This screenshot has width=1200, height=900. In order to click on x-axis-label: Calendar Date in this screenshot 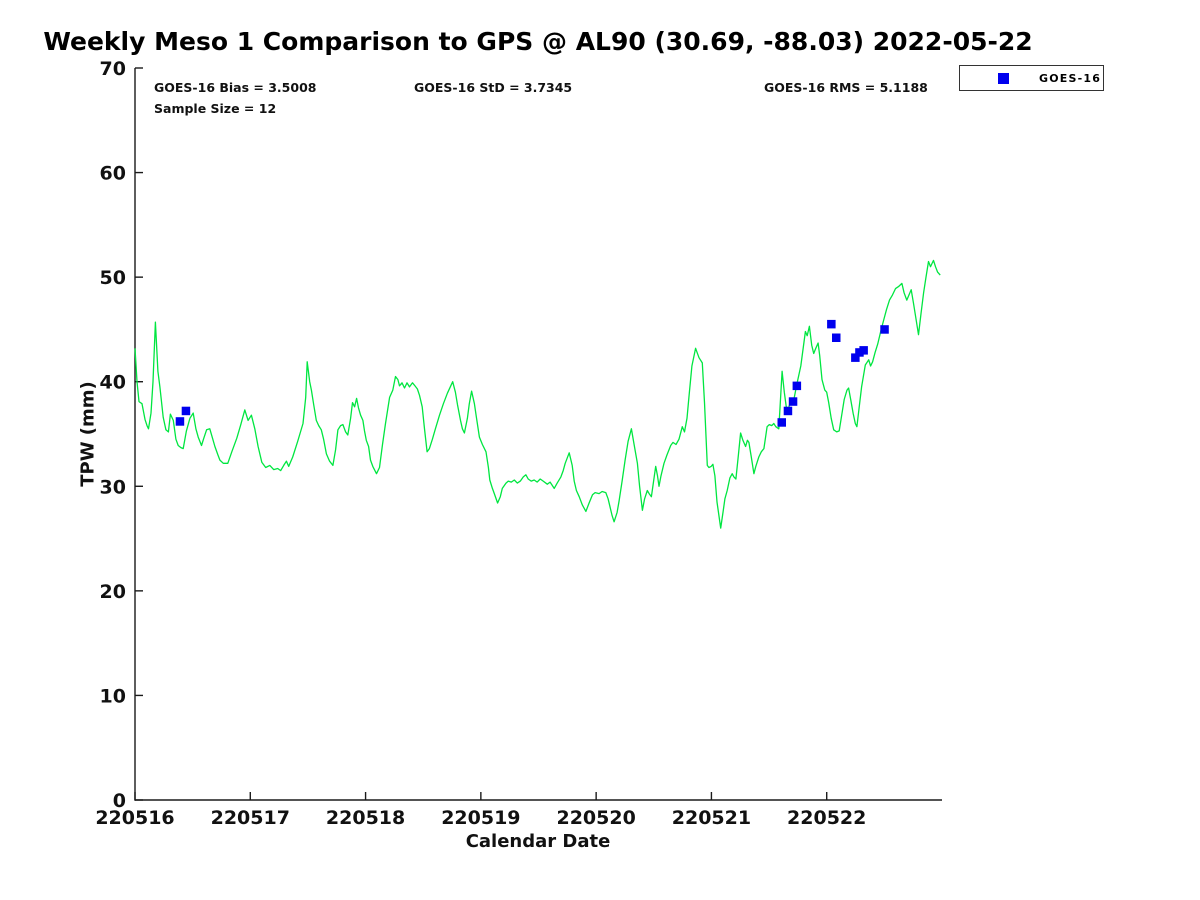, I will do `click(538, 841)`.